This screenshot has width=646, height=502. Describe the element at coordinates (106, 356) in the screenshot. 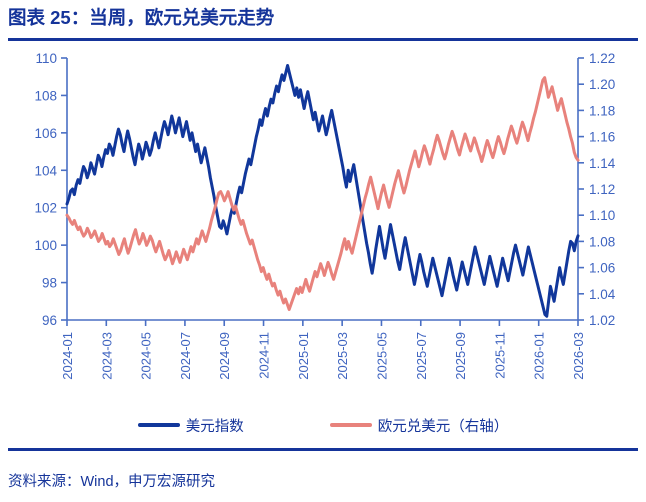

I see `x-axis-tick-label: 2024-03` at that location.